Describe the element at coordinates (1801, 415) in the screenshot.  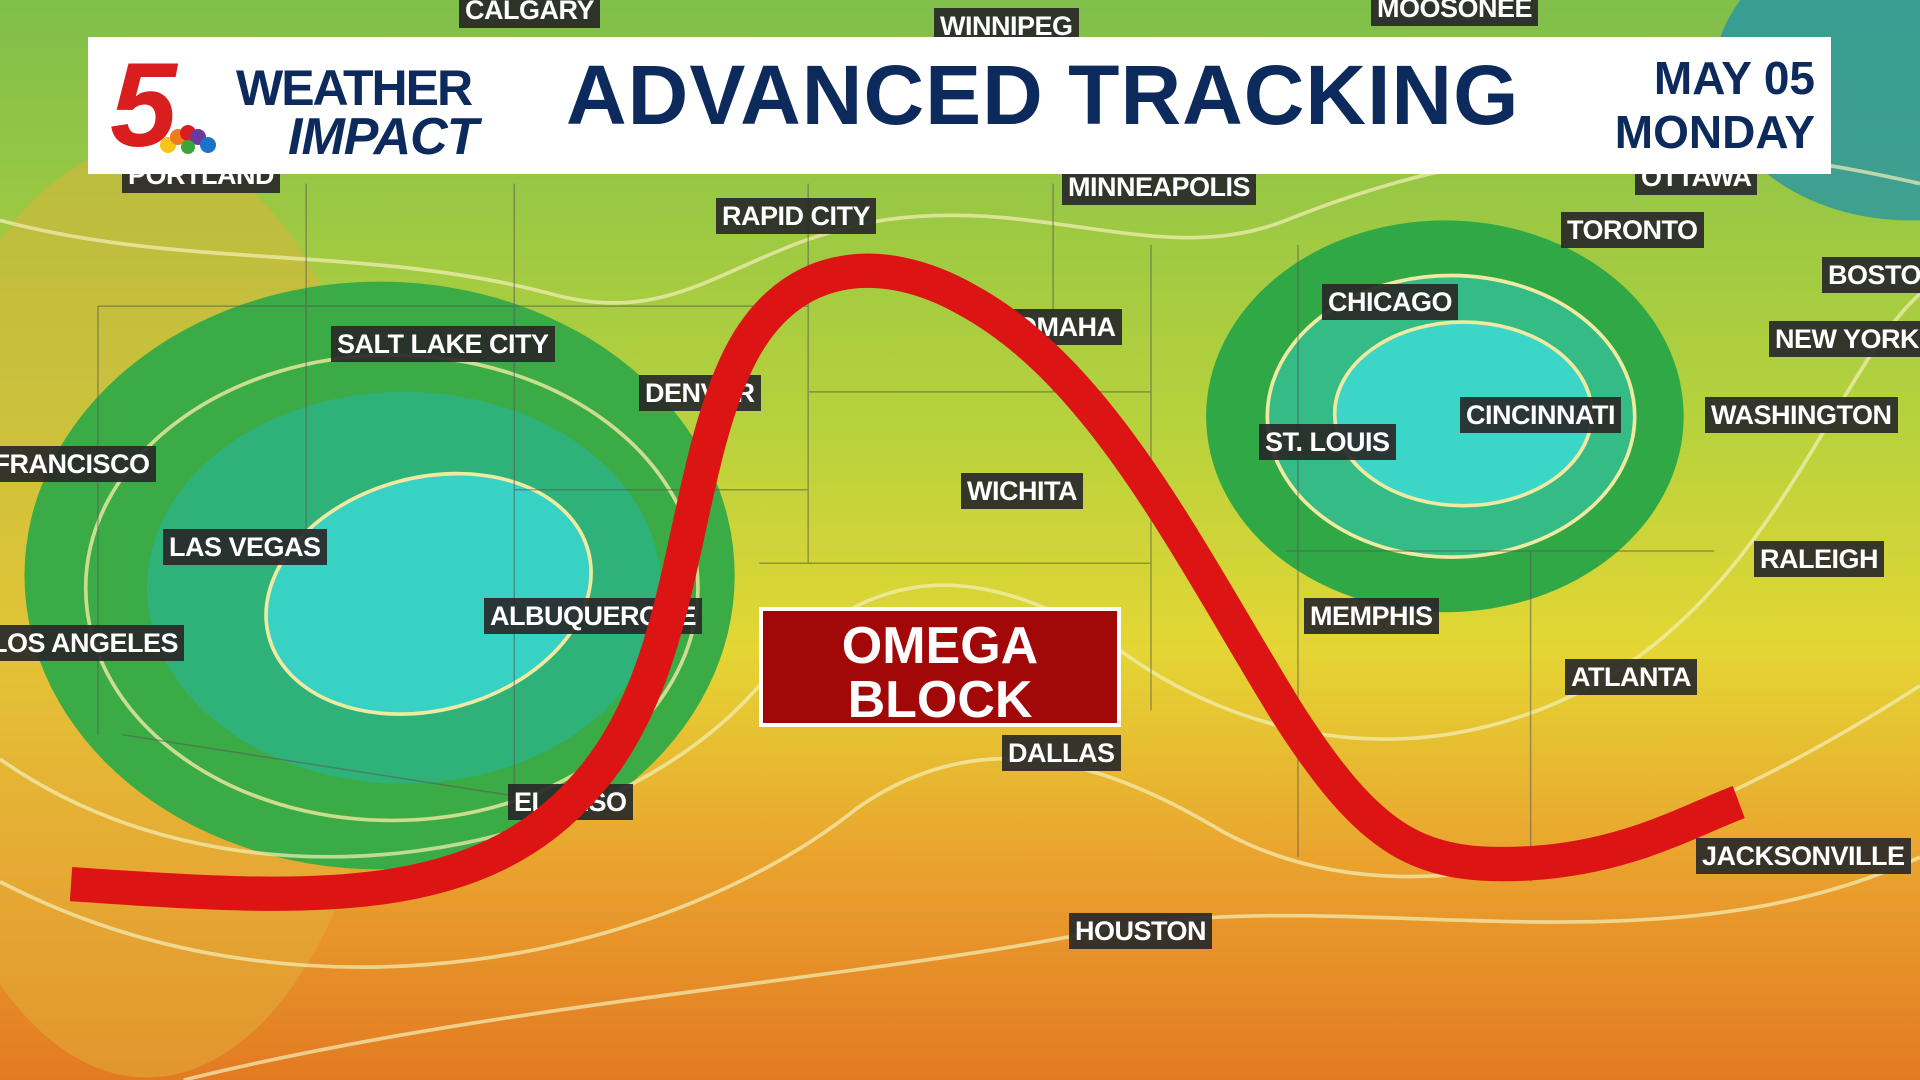
I see `city-label: WASHINGTON` at that location.